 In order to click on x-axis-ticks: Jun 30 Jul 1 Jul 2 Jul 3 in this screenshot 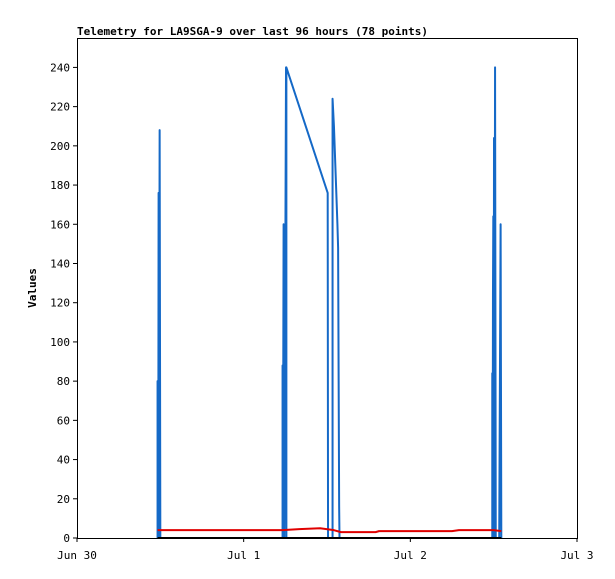, I will do `click(325, 550)`.